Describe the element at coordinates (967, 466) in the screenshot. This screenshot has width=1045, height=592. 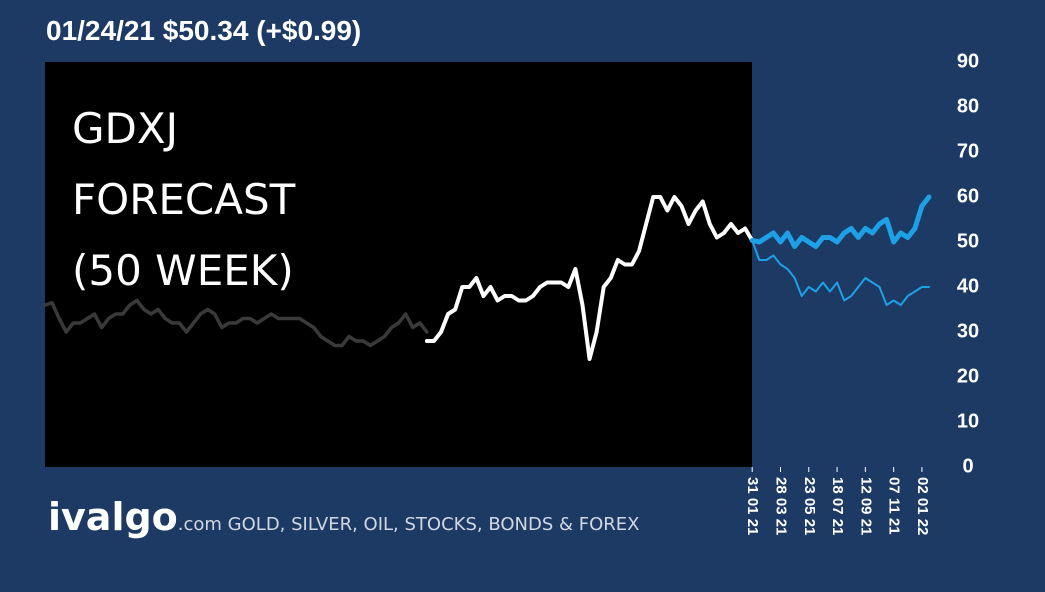
I see `y-tick-label: 0` at that location.